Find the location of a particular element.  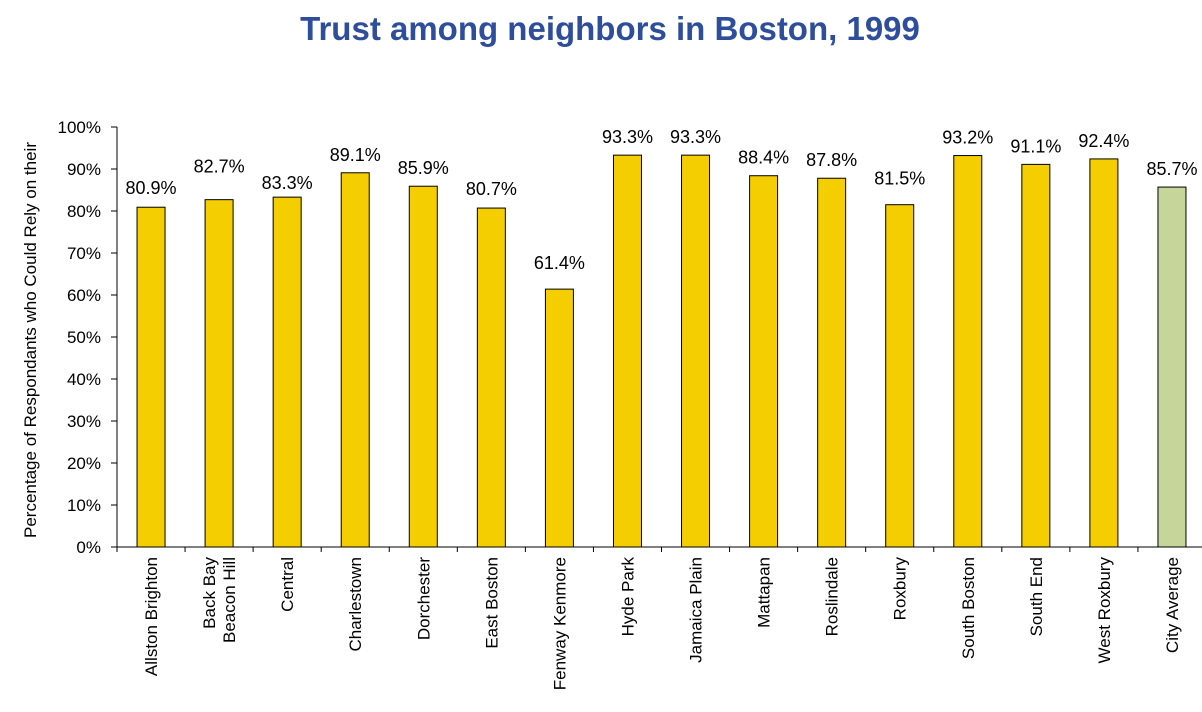

y-tick-label: 90% is located at coordinates (84, 169).